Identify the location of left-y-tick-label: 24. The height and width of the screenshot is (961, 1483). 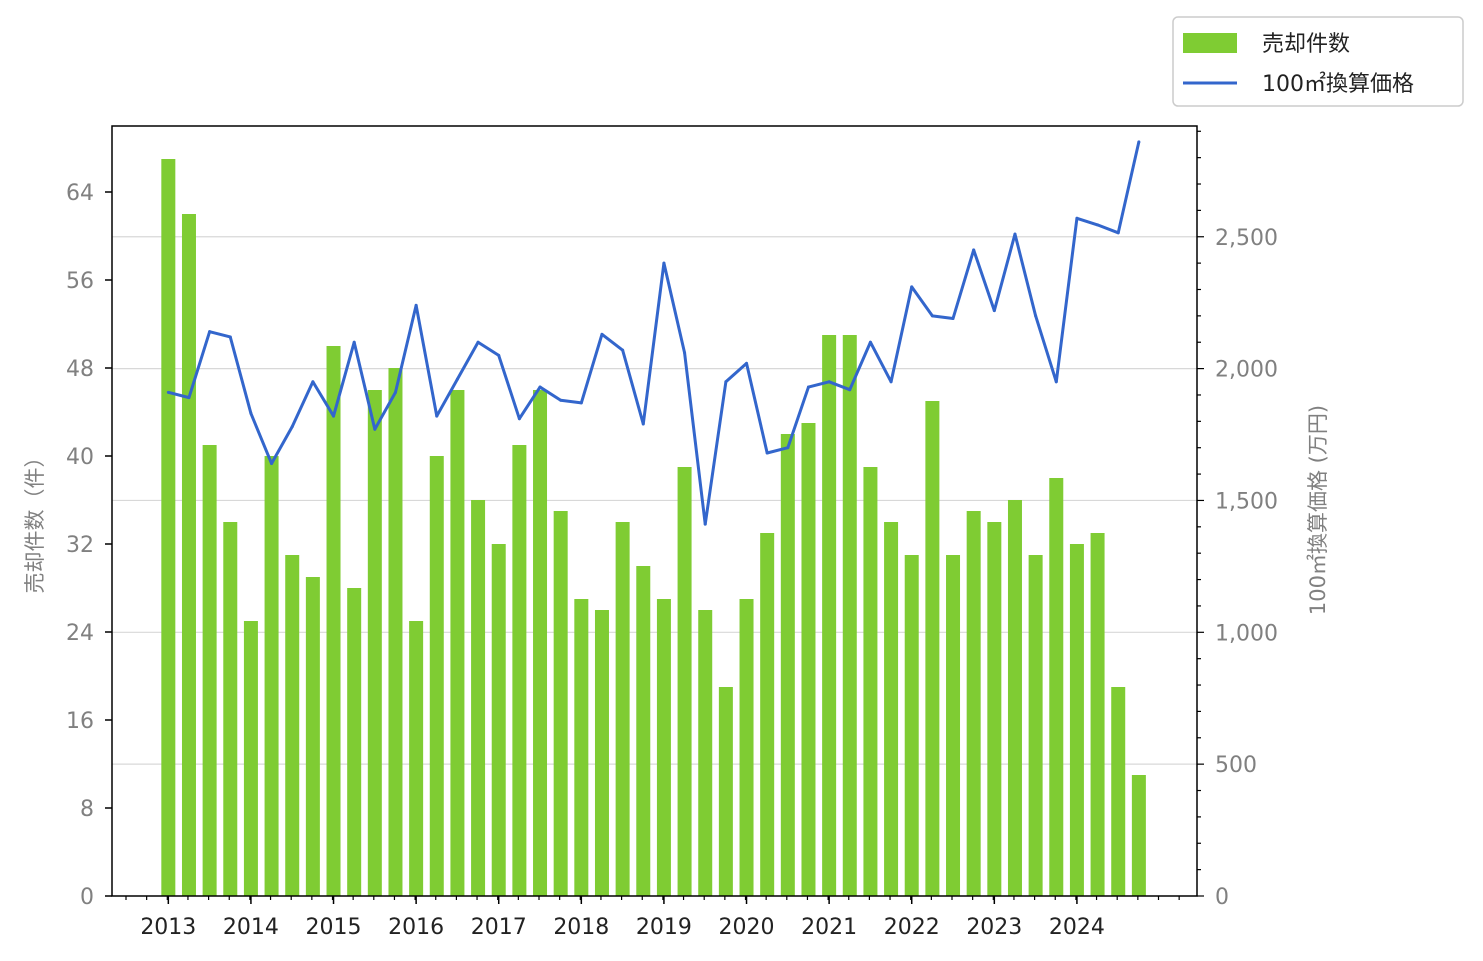
(80, 633).